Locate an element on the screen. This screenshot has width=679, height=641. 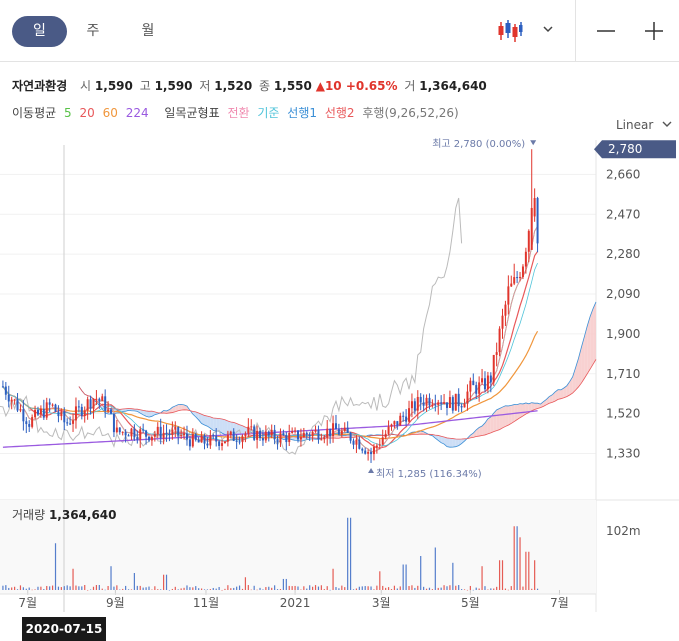
ichimoku-conversion: 전환 is located at coordinates (238, 113).